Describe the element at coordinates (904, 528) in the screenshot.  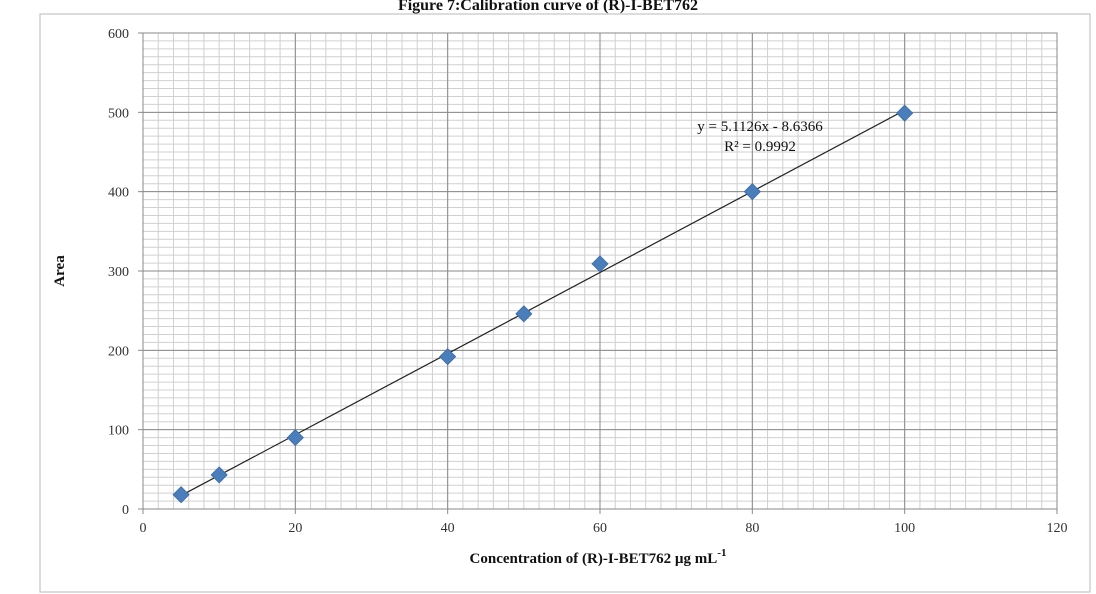
I see `x-tick-label: 100` at that location.